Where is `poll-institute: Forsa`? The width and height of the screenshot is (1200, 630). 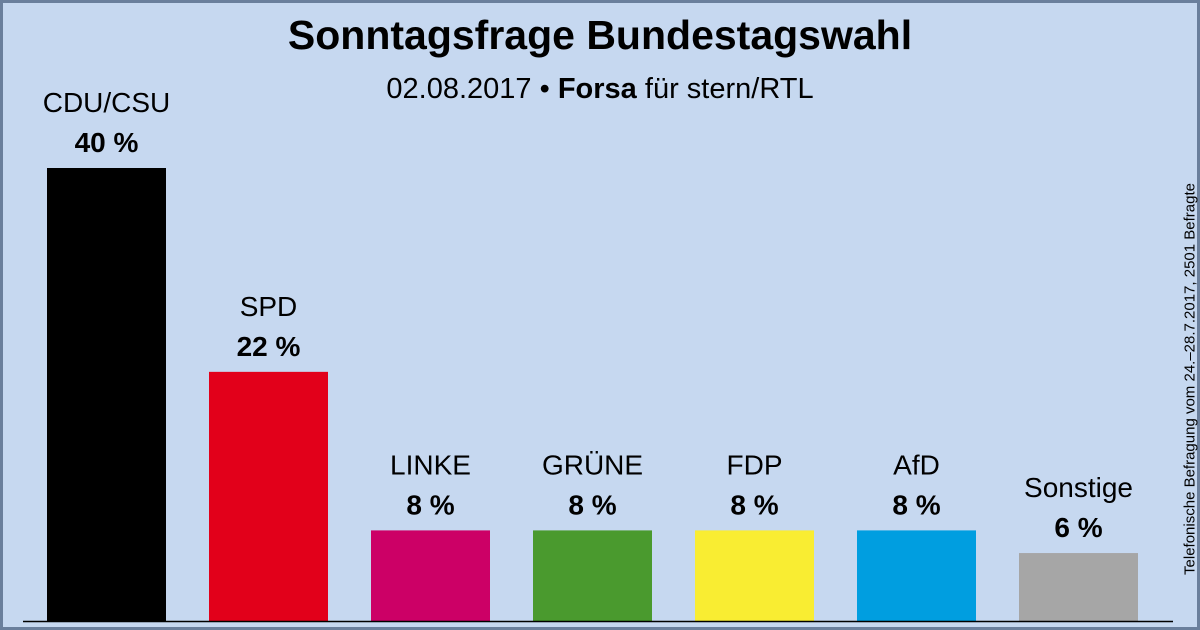
poll-institute: Forsa is located at coordinates (597, 89).